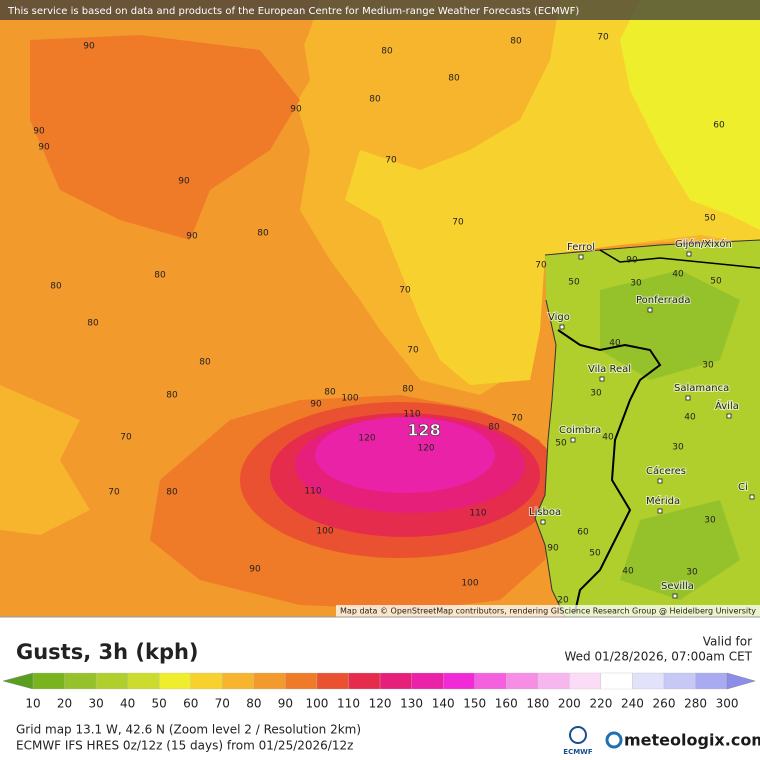 The height and width of the screenshot is (760, 760). I want to click on contour-label: 60, so click(719, 126).